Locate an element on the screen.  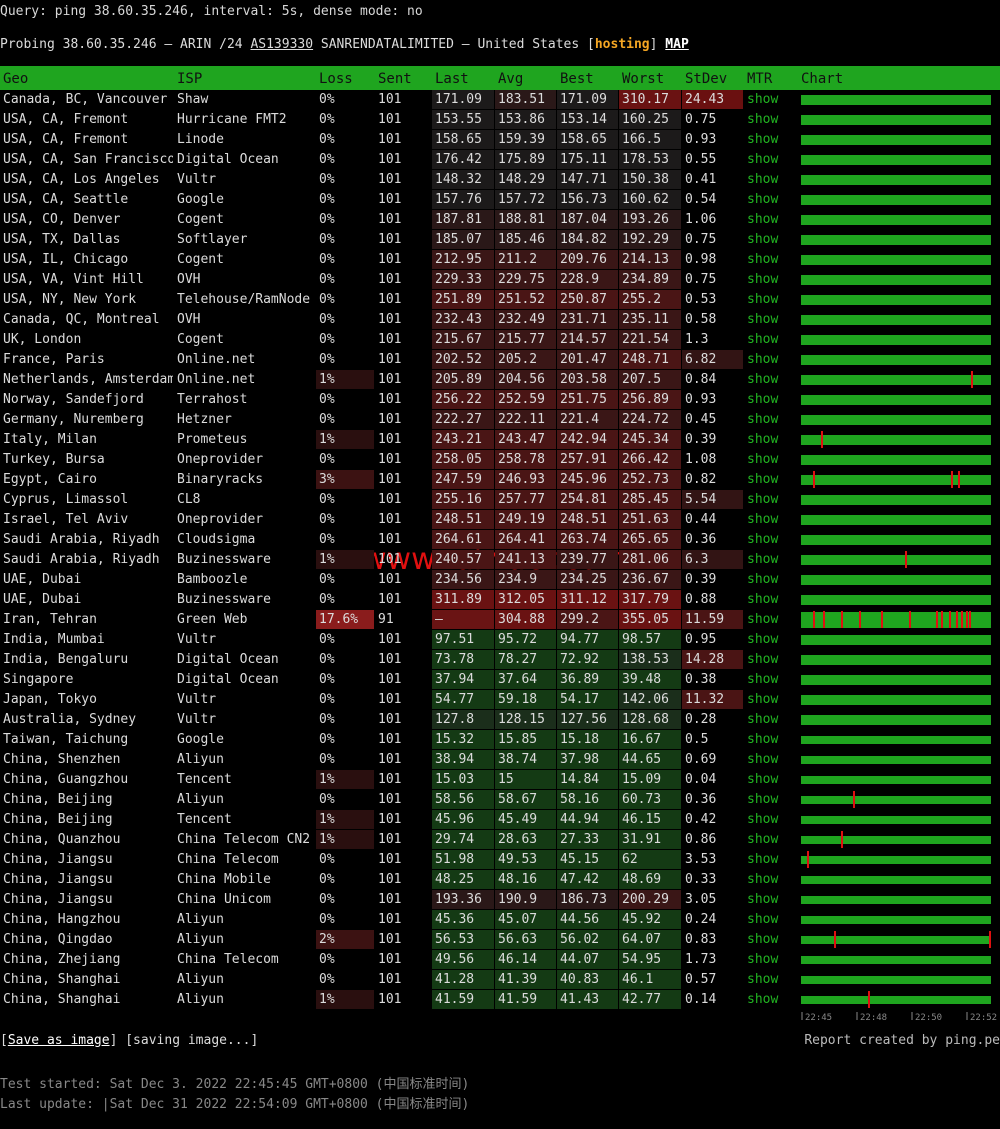
cell-avg: 252.59 is located at coordinates (525, 399).